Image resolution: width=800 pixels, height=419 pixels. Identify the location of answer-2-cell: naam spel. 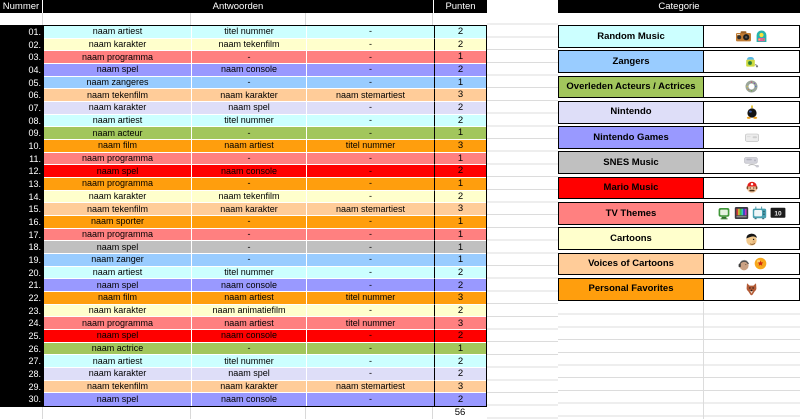
(249, 374).